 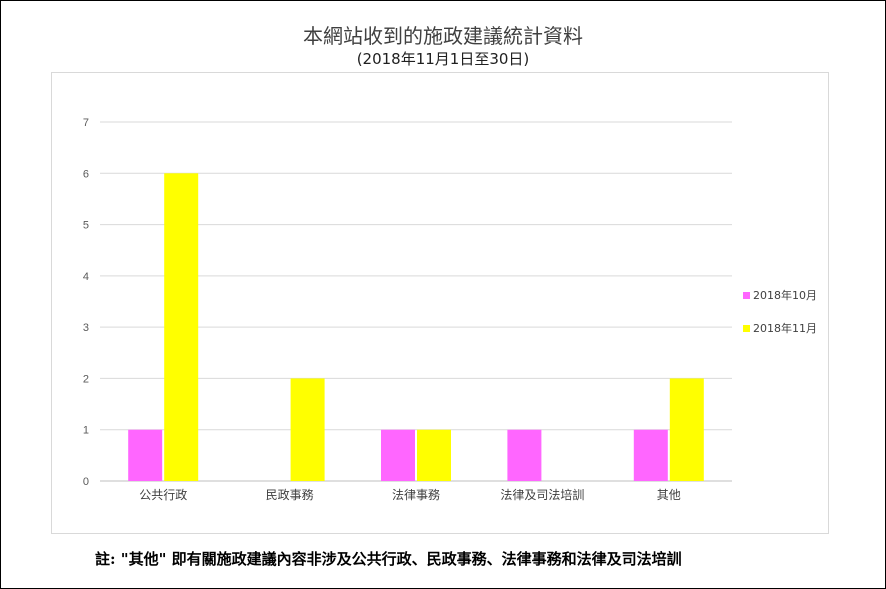 What do you see at coordinates (86, 482) in the screenshot?
I see `y-tick-label: 0` at bounding box center [86, 482].